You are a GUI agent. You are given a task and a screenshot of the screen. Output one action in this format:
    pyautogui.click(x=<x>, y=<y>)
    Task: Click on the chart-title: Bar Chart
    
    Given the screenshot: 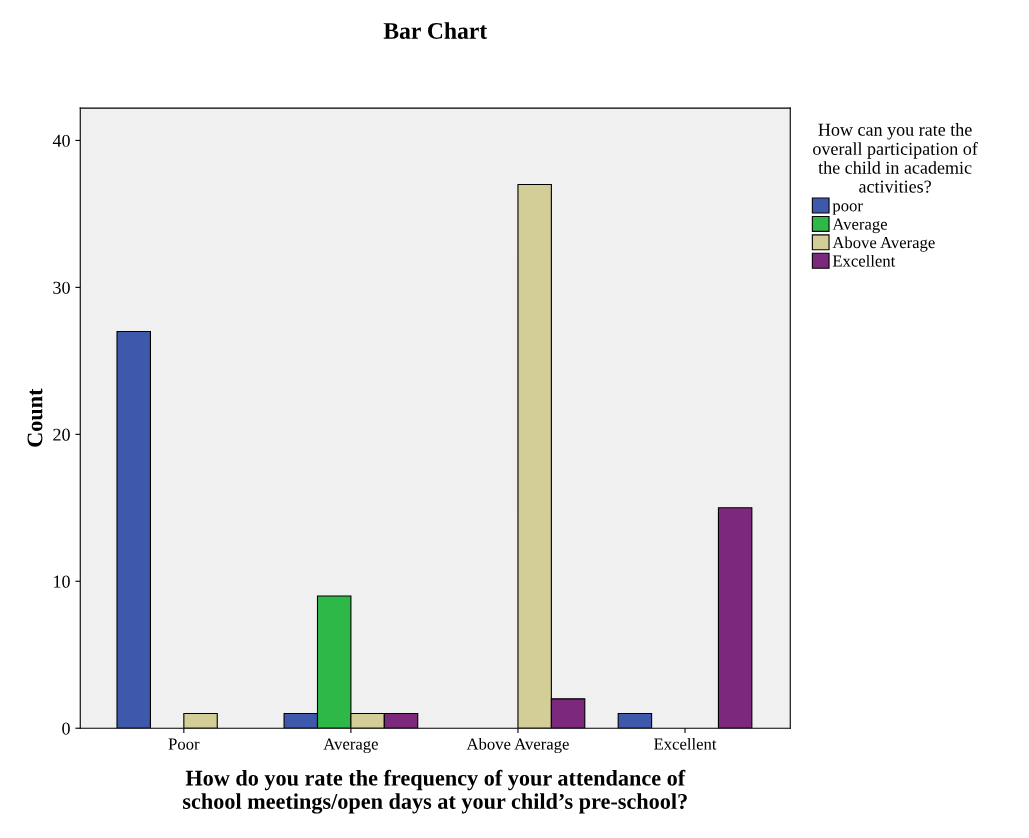 What is the action you would take?
    pyautogui.click(x=435, y=30)
    